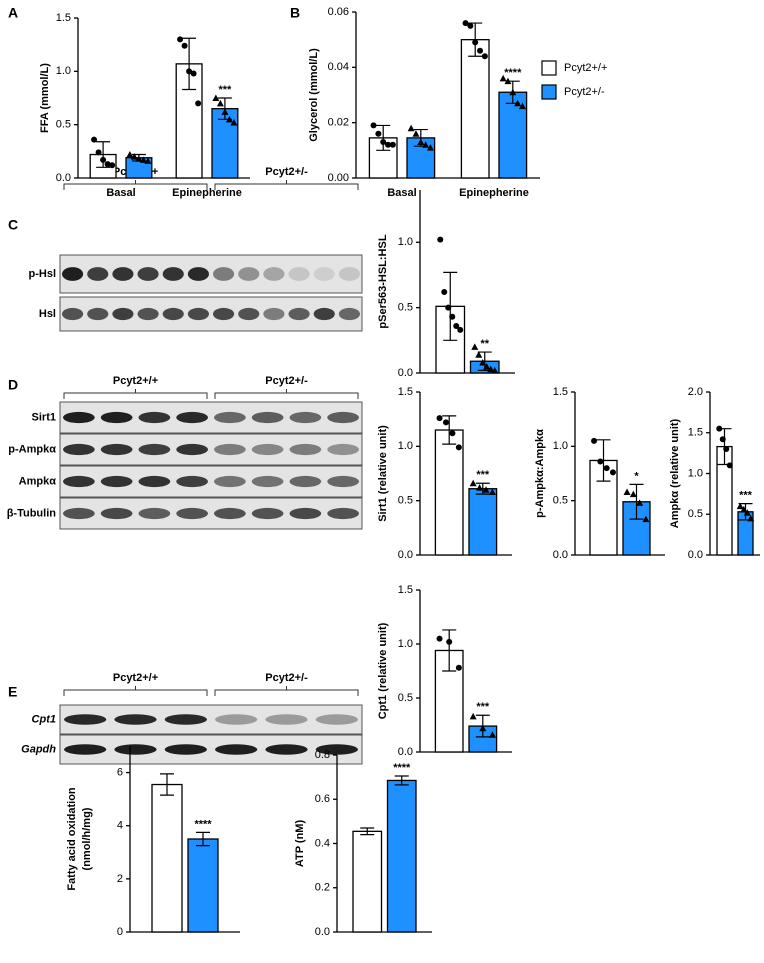 This screenshot has height=963, width=764. What do you see at coordinates (13, 13) in the screenshot?
I see `panel-label: A` at bounding box center [13, 13].